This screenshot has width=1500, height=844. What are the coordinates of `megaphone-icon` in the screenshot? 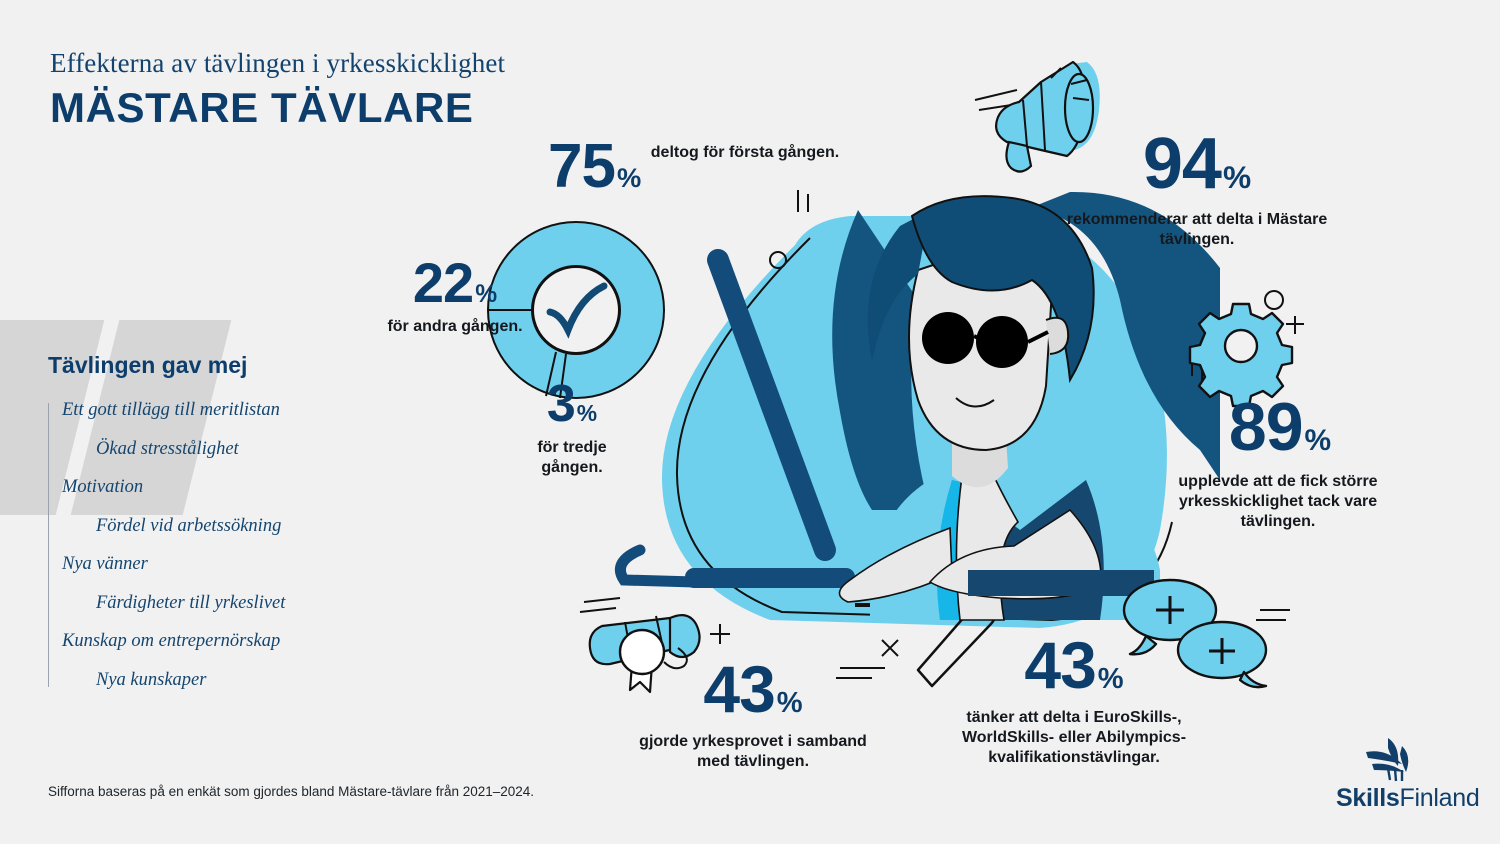 It's located at (1037, 116).